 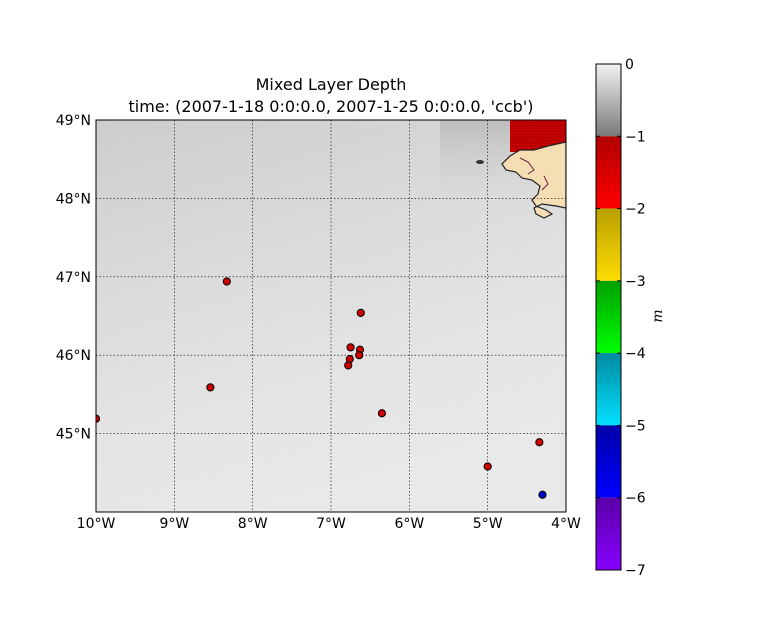 What do you see at coordinates (635, 499) in the screenshot?
I see `colorbar-tick-label: −6` at bounding box center [635, 499].